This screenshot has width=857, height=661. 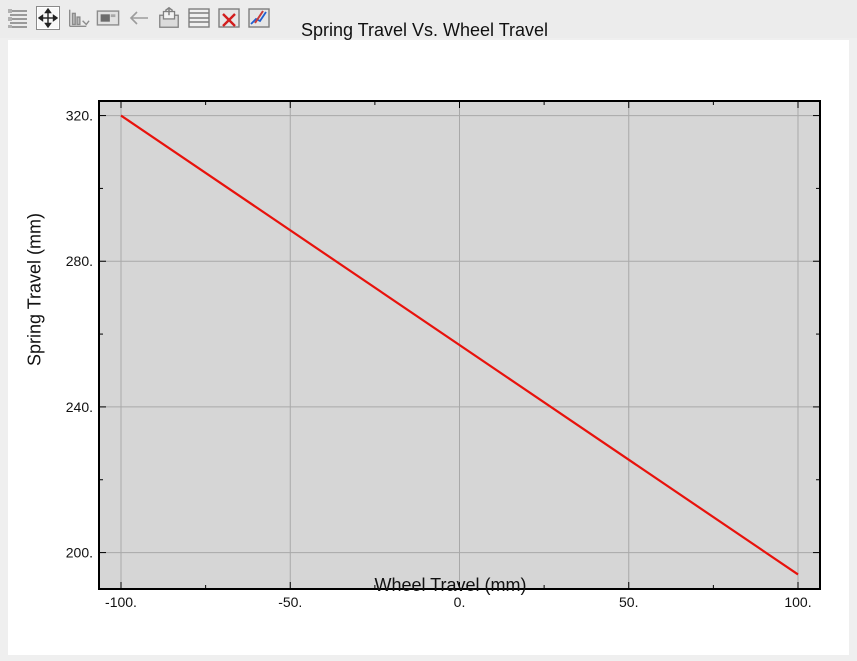 I want to click on y-tick-label: 200., so click(x=79, y=553).